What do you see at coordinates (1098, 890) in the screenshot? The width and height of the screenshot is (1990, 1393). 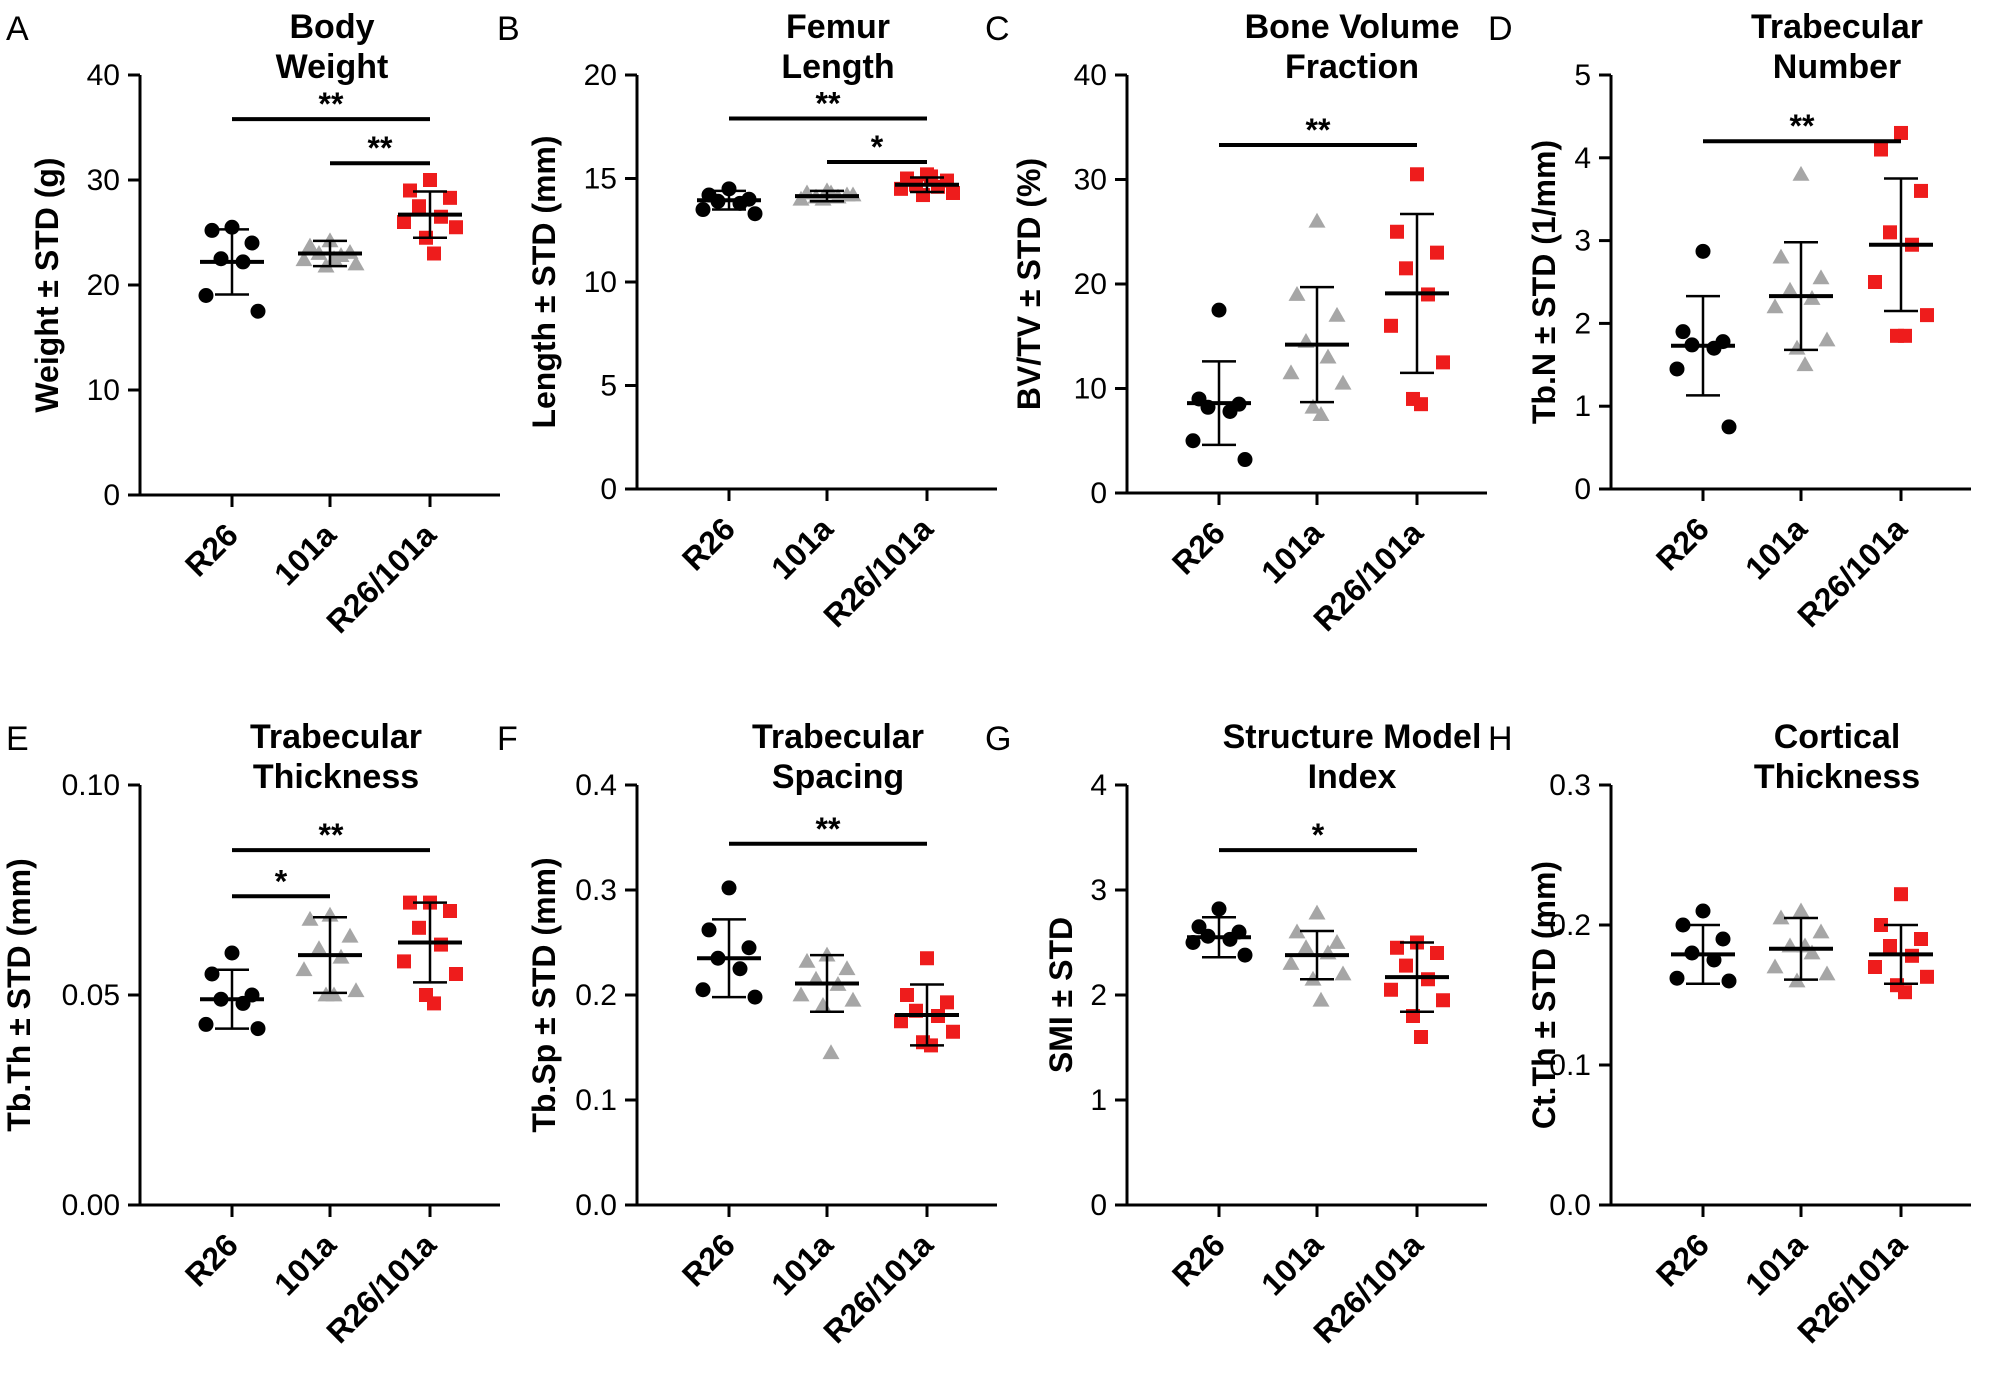 I see `y-tick-label: 3` at bounding box center [1098, 890].